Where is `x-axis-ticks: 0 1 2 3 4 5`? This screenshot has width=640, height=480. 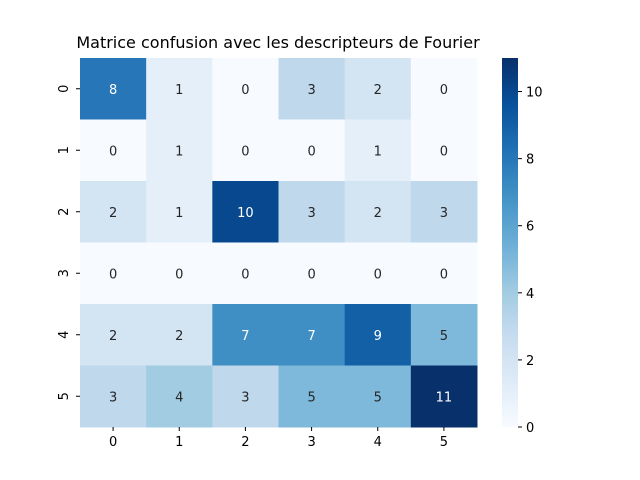
x-axis-ticks: 0 1 2 3 4 5 is located at coordinates (278, 438).